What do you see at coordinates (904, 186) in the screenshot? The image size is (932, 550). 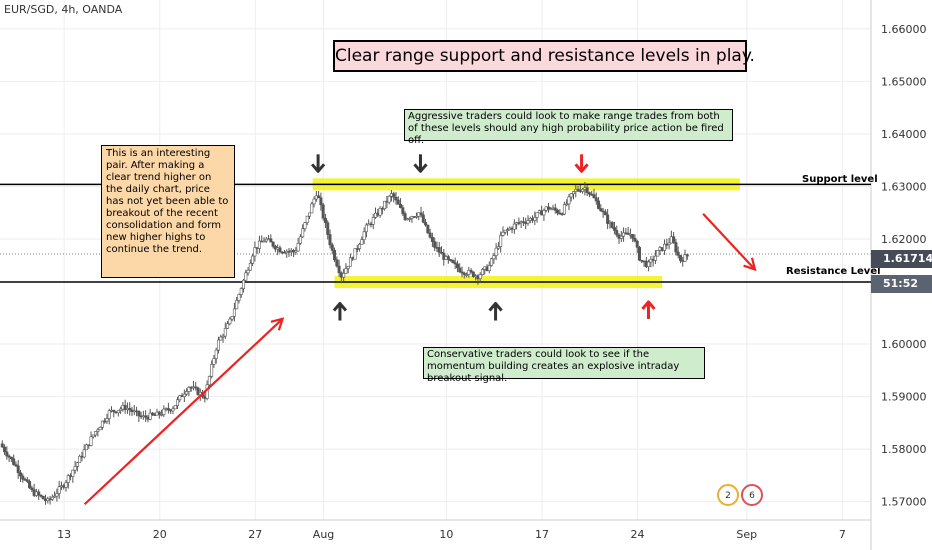 I see `y-tick-label: 1.63000` at bounding box center [904, 186].